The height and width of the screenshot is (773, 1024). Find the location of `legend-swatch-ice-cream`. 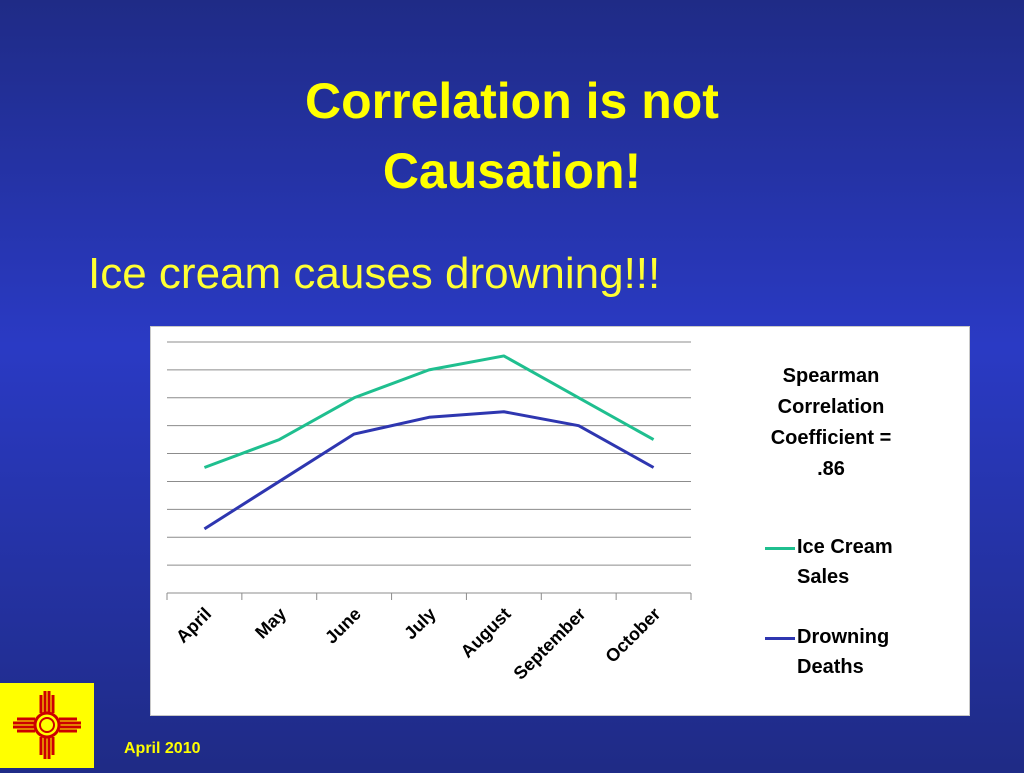

legend-swatch-ice-cream is located at coordinates (780, 548).